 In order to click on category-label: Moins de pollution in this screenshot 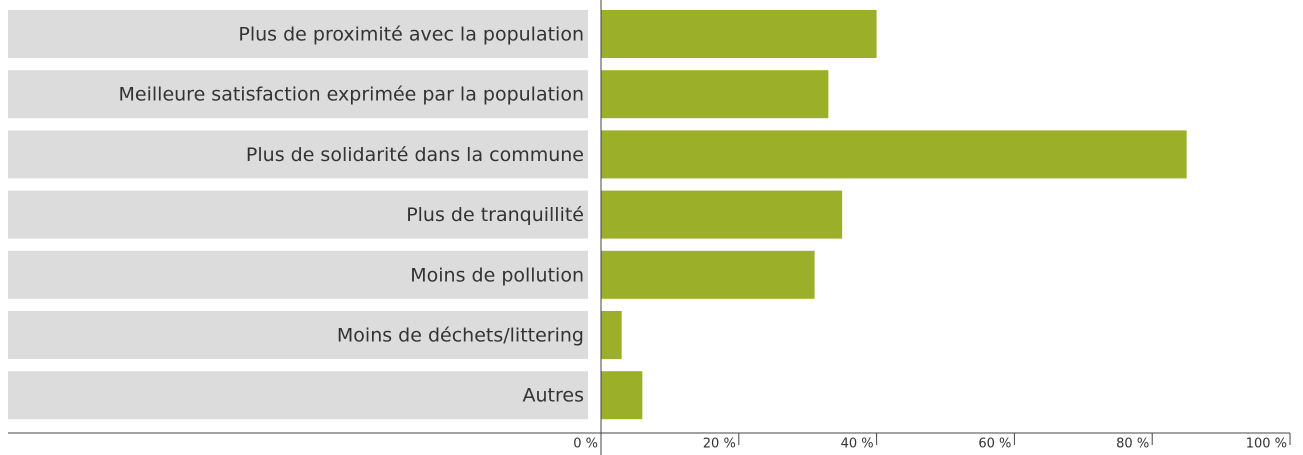, I will do `click(497, 275)`.